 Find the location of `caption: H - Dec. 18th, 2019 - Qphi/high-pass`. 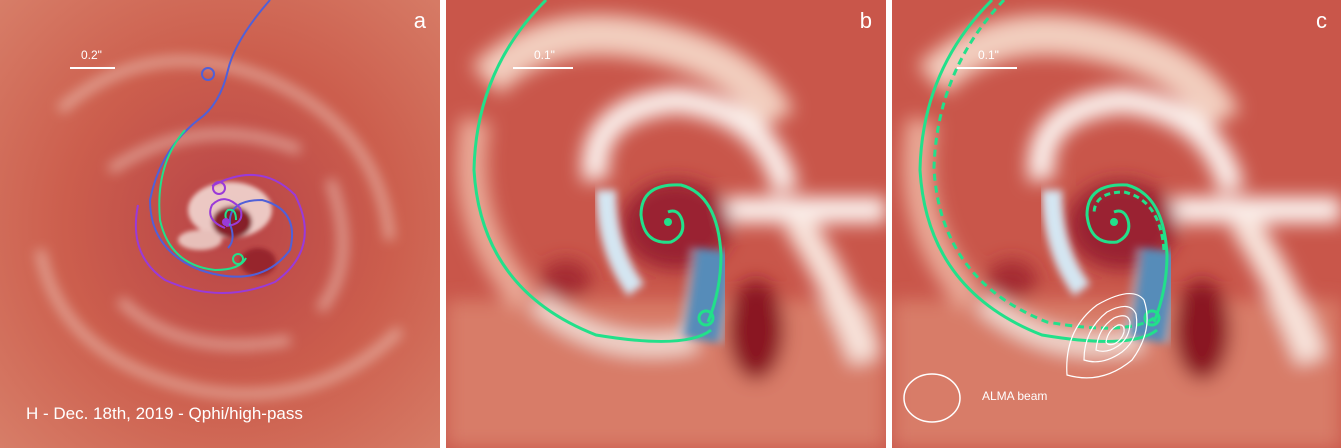

caption: H - Dec. 18th, 2019 - Qphi/high-pass is located at coordinates (164, 413).